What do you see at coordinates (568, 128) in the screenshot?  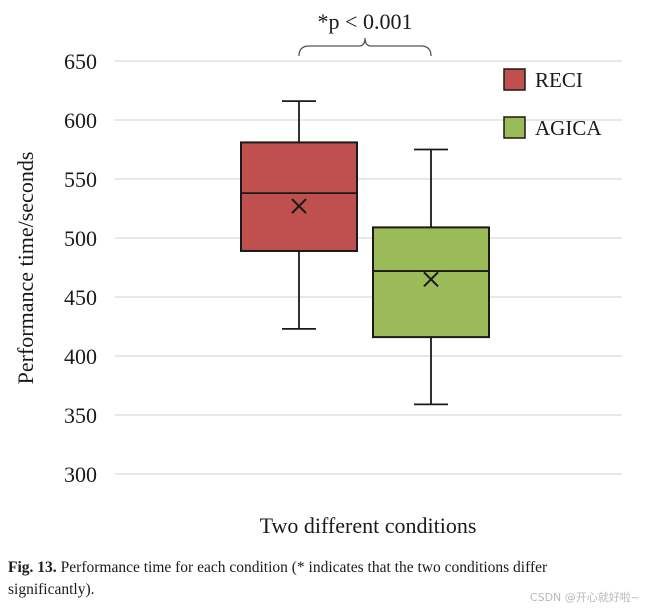 I see `legend-label-agica: AGICA` at bounding box center [568, 128].